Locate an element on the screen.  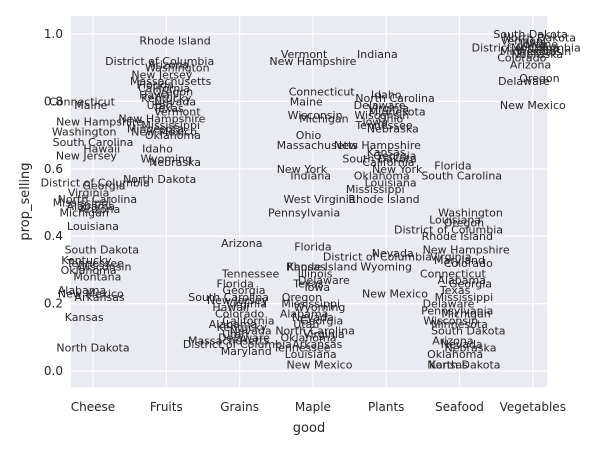
x-tick-label: Fruits is located at coordinates (166, 407).